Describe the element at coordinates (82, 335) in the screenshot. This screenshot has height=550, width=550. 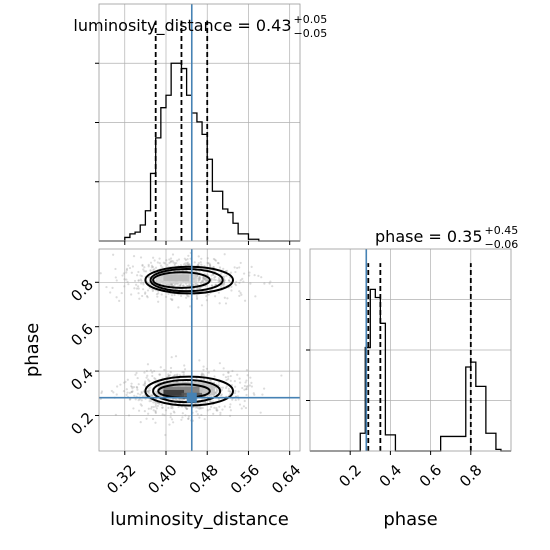
I see `y-tick-label: 0.6` at that location.